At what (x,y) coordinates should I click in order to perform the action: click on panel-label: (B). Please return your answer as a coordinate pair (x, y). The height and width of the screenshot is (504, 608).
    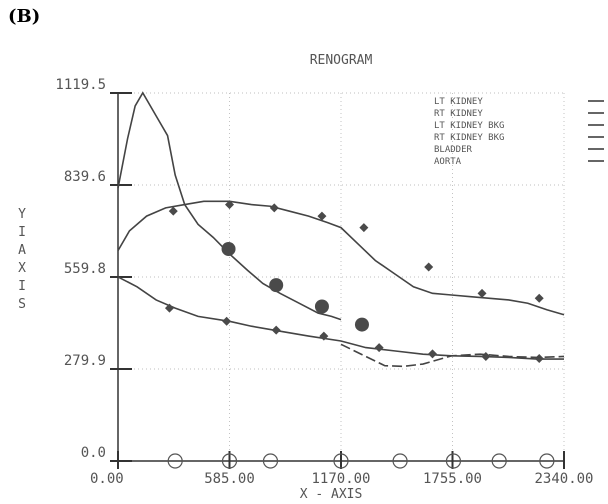
    Looking at the image, I should click on (24, 16).